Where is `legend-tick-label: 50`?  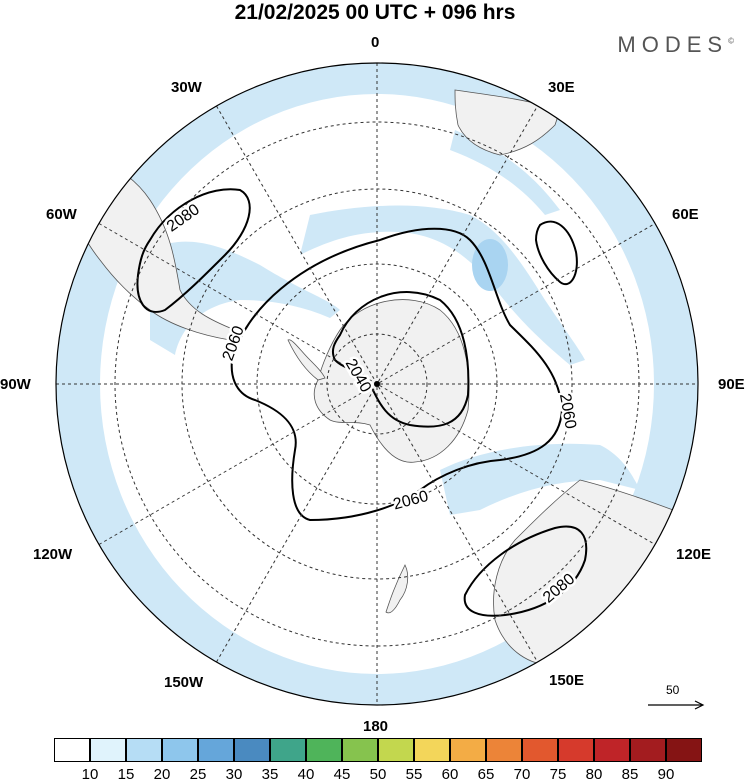 legend-tick-label: 50 is located at coordinates (378, 774).